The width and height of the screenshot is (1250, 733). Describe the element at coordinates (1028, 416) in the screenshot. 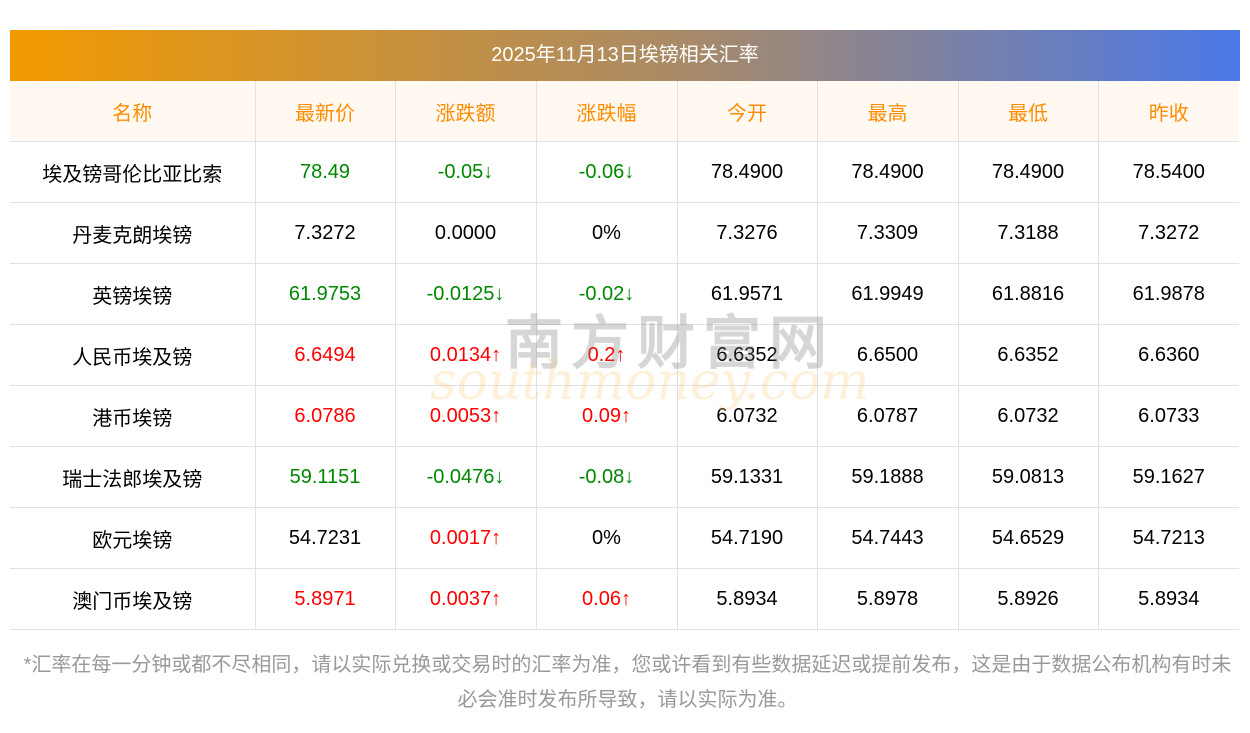

I see `cell-low: 6.0732` at that location.